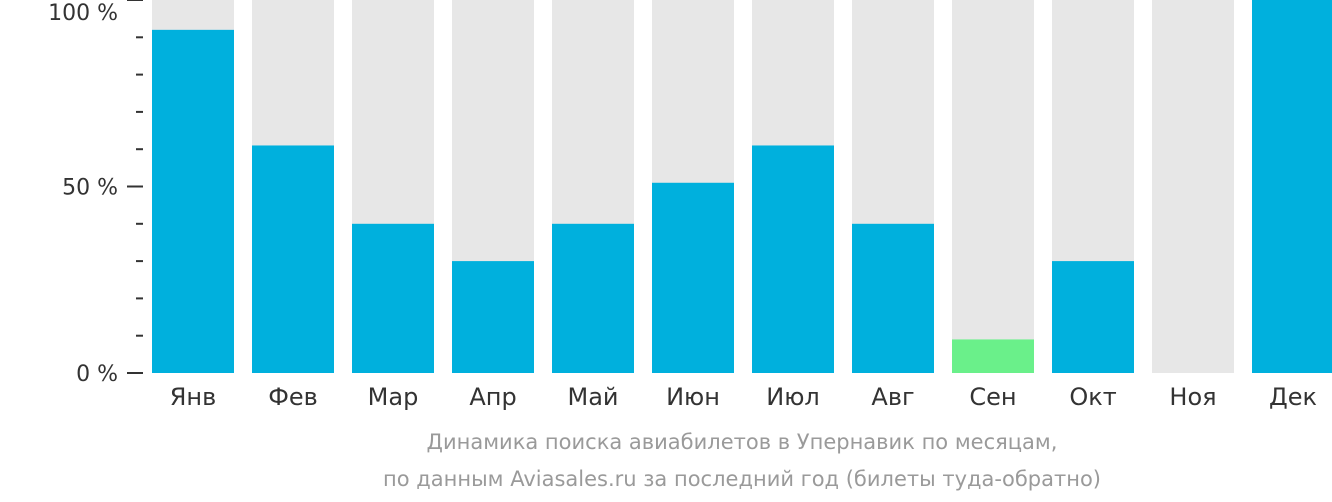 Image resolution: width=1332 pixels, height=502 pixels. I want to click on x-category-label: Окт, so click(1092, 397).